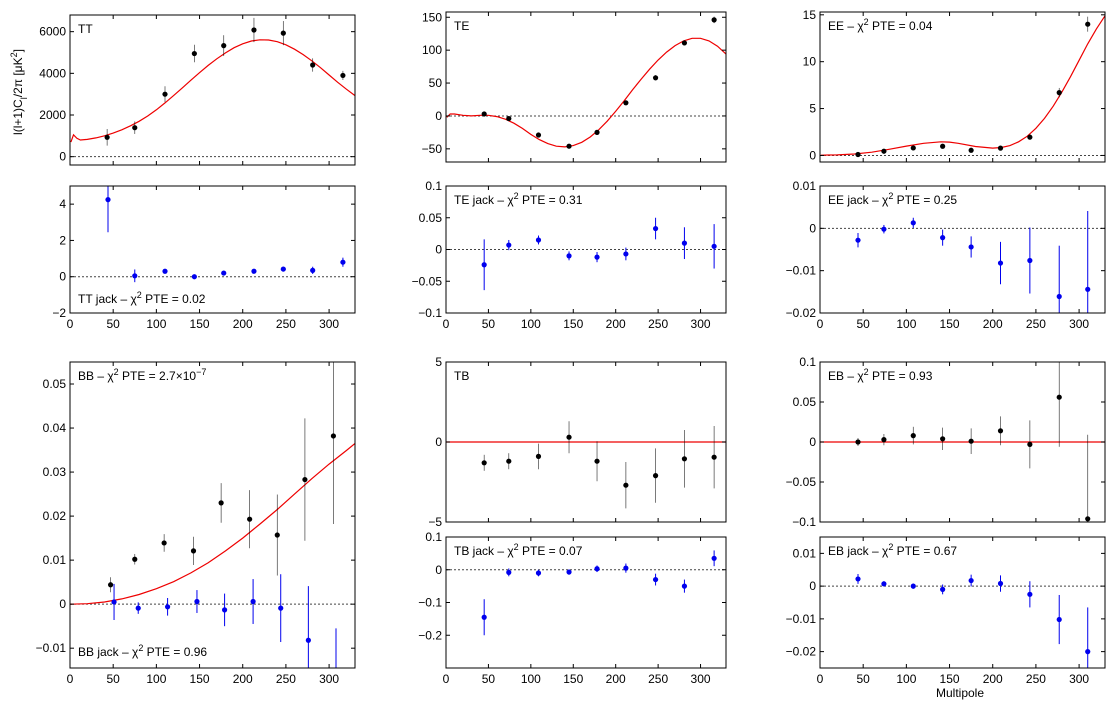 This screenshot has width=1117, height=709. Describe the element at coordinates (962, 602) in the screenshot. I see `axes-frame` at that location.